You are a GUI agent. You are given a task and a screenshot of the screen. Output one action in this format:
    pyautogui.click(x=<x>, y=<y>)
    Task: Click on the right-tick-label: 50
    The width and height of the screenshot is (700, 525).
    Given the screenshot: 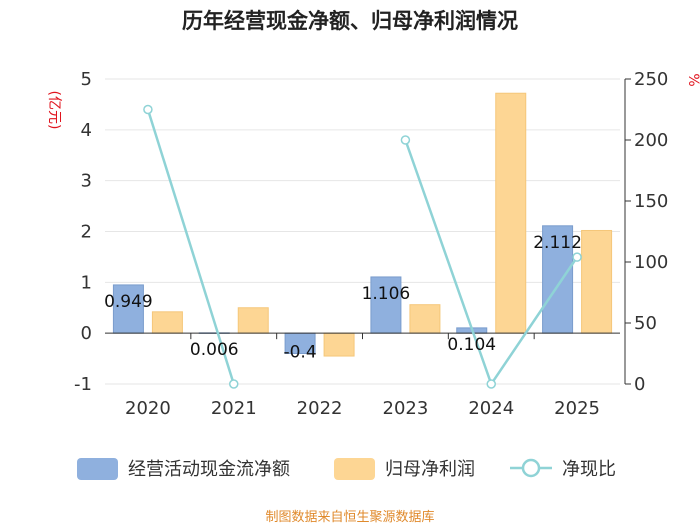 What is the action you would take?
    pyautogui.click(x=645, y=323)
    